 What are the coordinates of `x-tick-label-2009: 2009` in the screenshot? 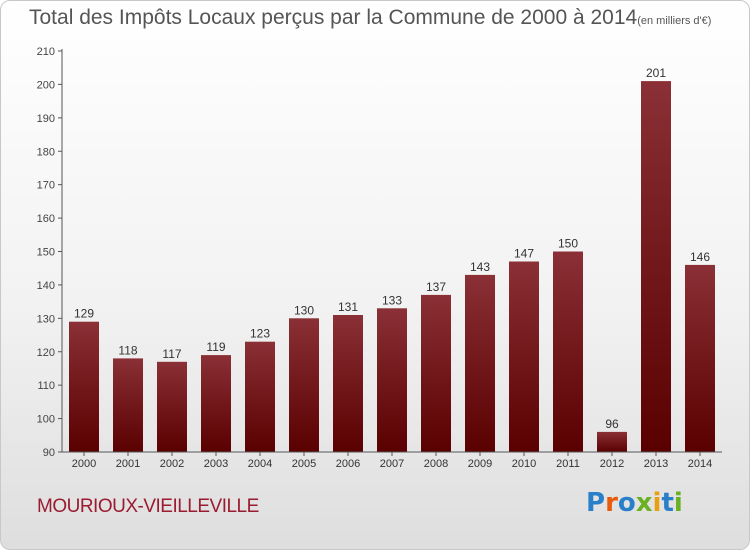 It's located at (480, 464).